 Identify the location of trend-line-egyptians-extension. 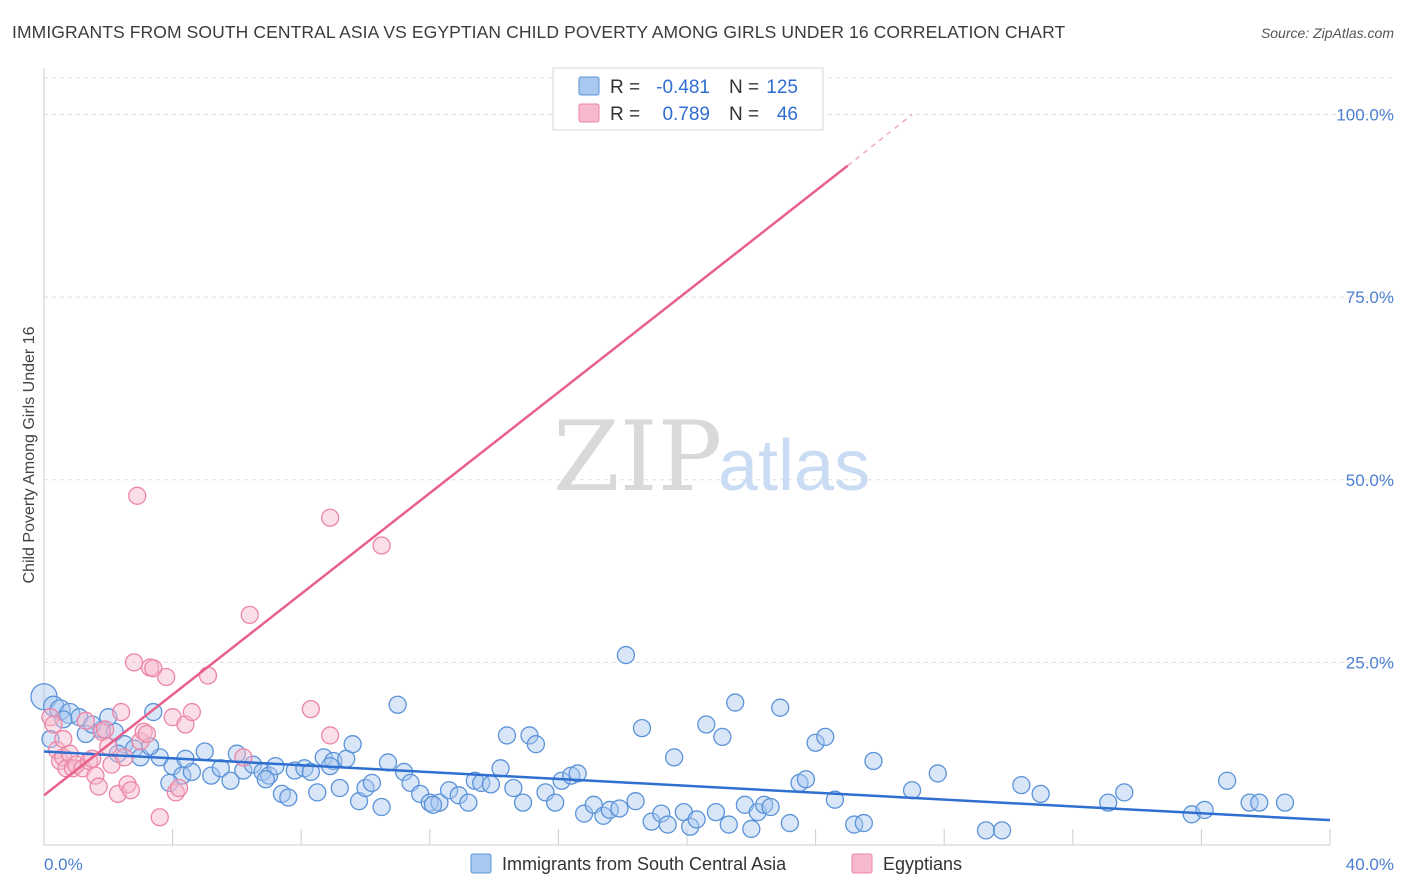
(880, 140).